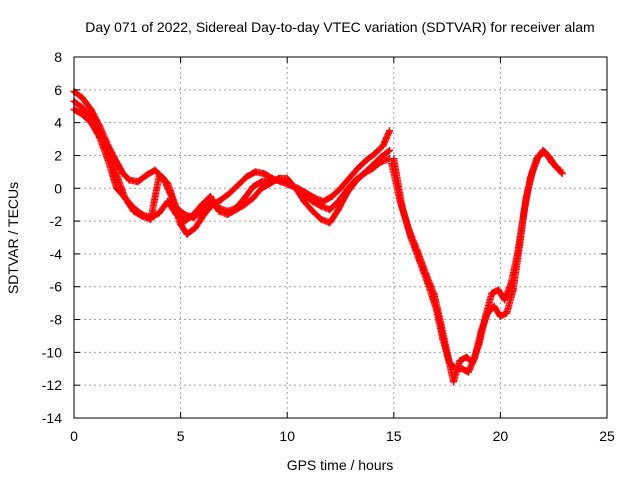  What do you see at coordinates (607, 436) in the screenshot?
I see `x-tick-label: 25` at bounding box center [607, 436].